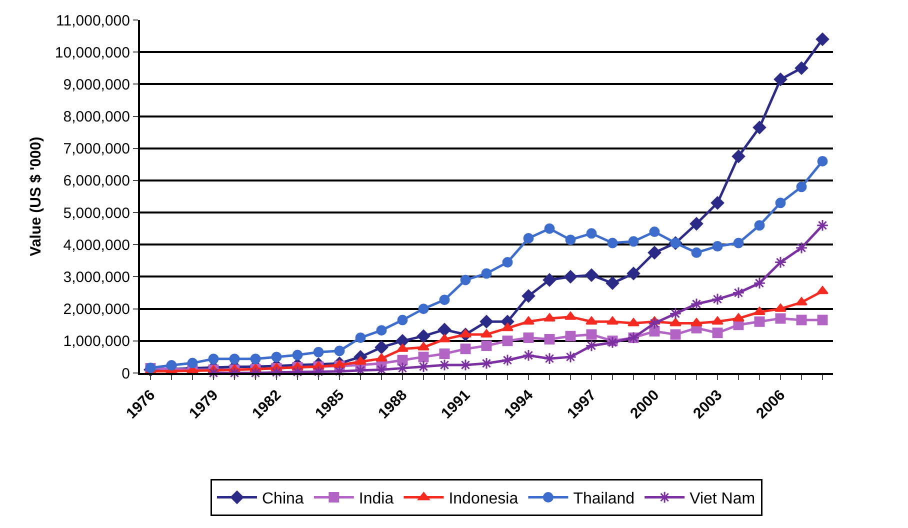 This screenshot has height=528, width=908. What do you see at coordinates (96, 341) in the screenshot?
I see `y-tick-label: 1,000,000` at bounding box center [96, 341].